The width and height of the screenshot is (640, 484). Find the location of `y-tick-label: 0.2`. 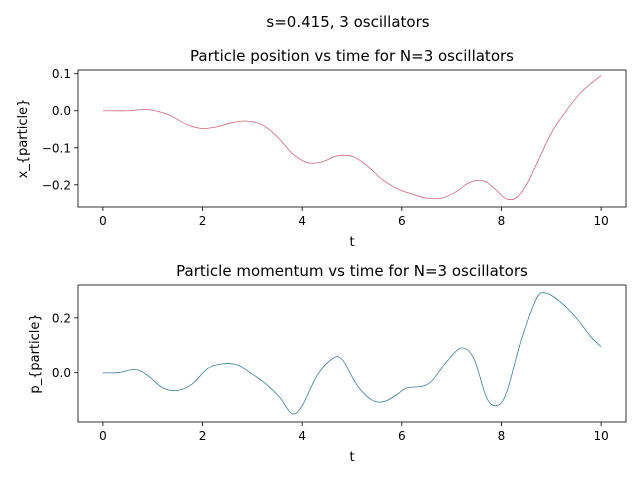

y-tick-label: 0.2 is located at coordinates (61, 318).